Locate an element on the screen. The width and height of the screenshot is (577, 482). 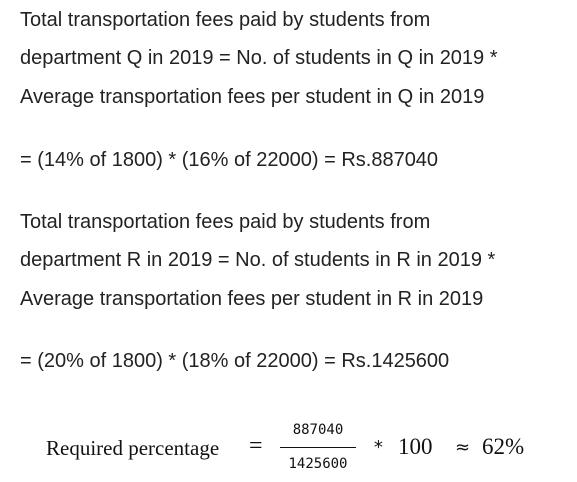
fraction-bar is located at coordinates (318, 447).